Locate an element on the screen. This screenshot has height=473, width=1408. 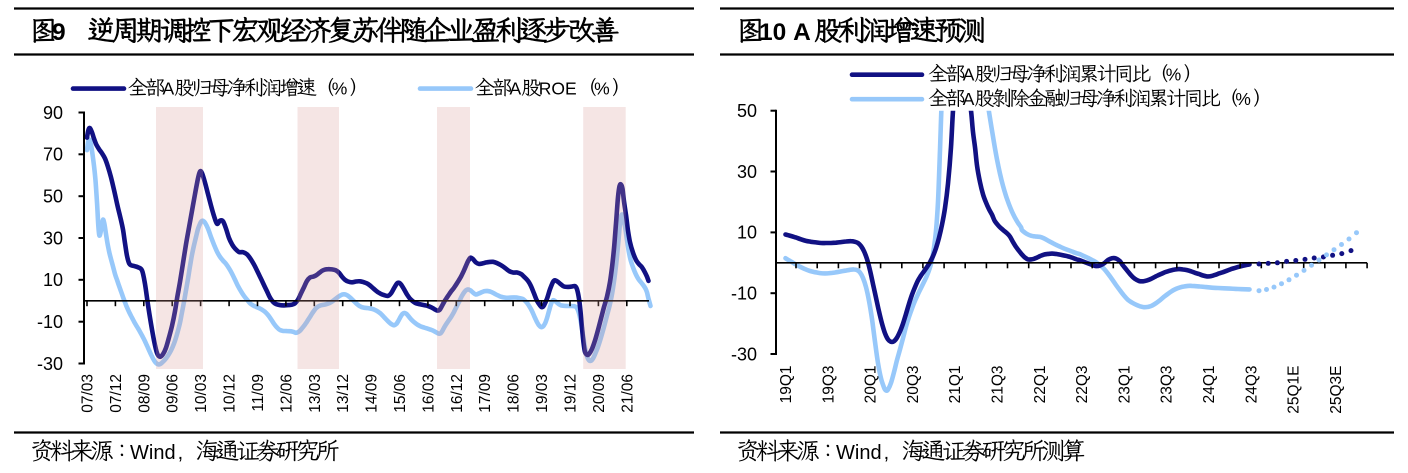
svg-text: 25Q1E is located at coordinates (1294, 390).